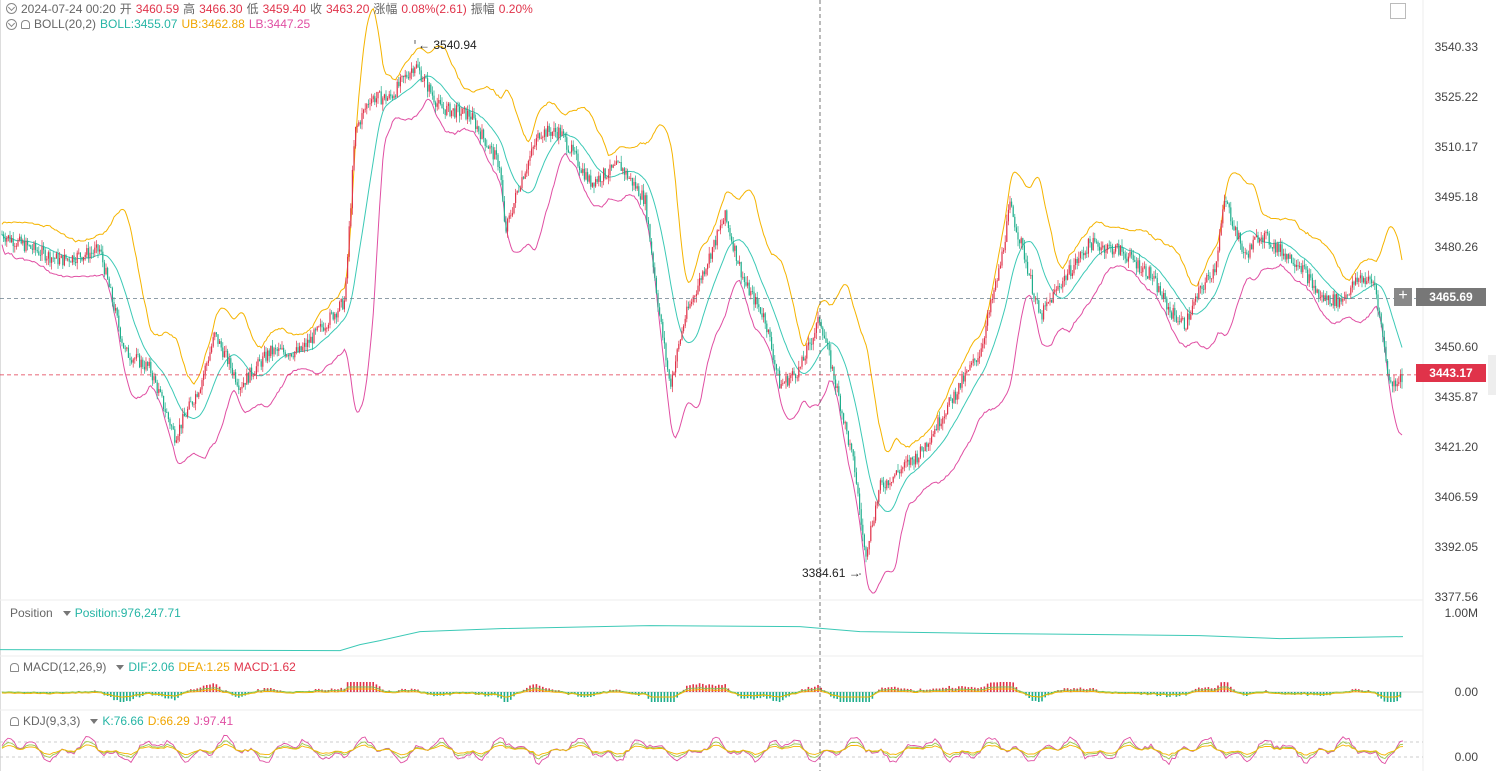  I want to click on fullscreen-icon, so click(1398, 11).